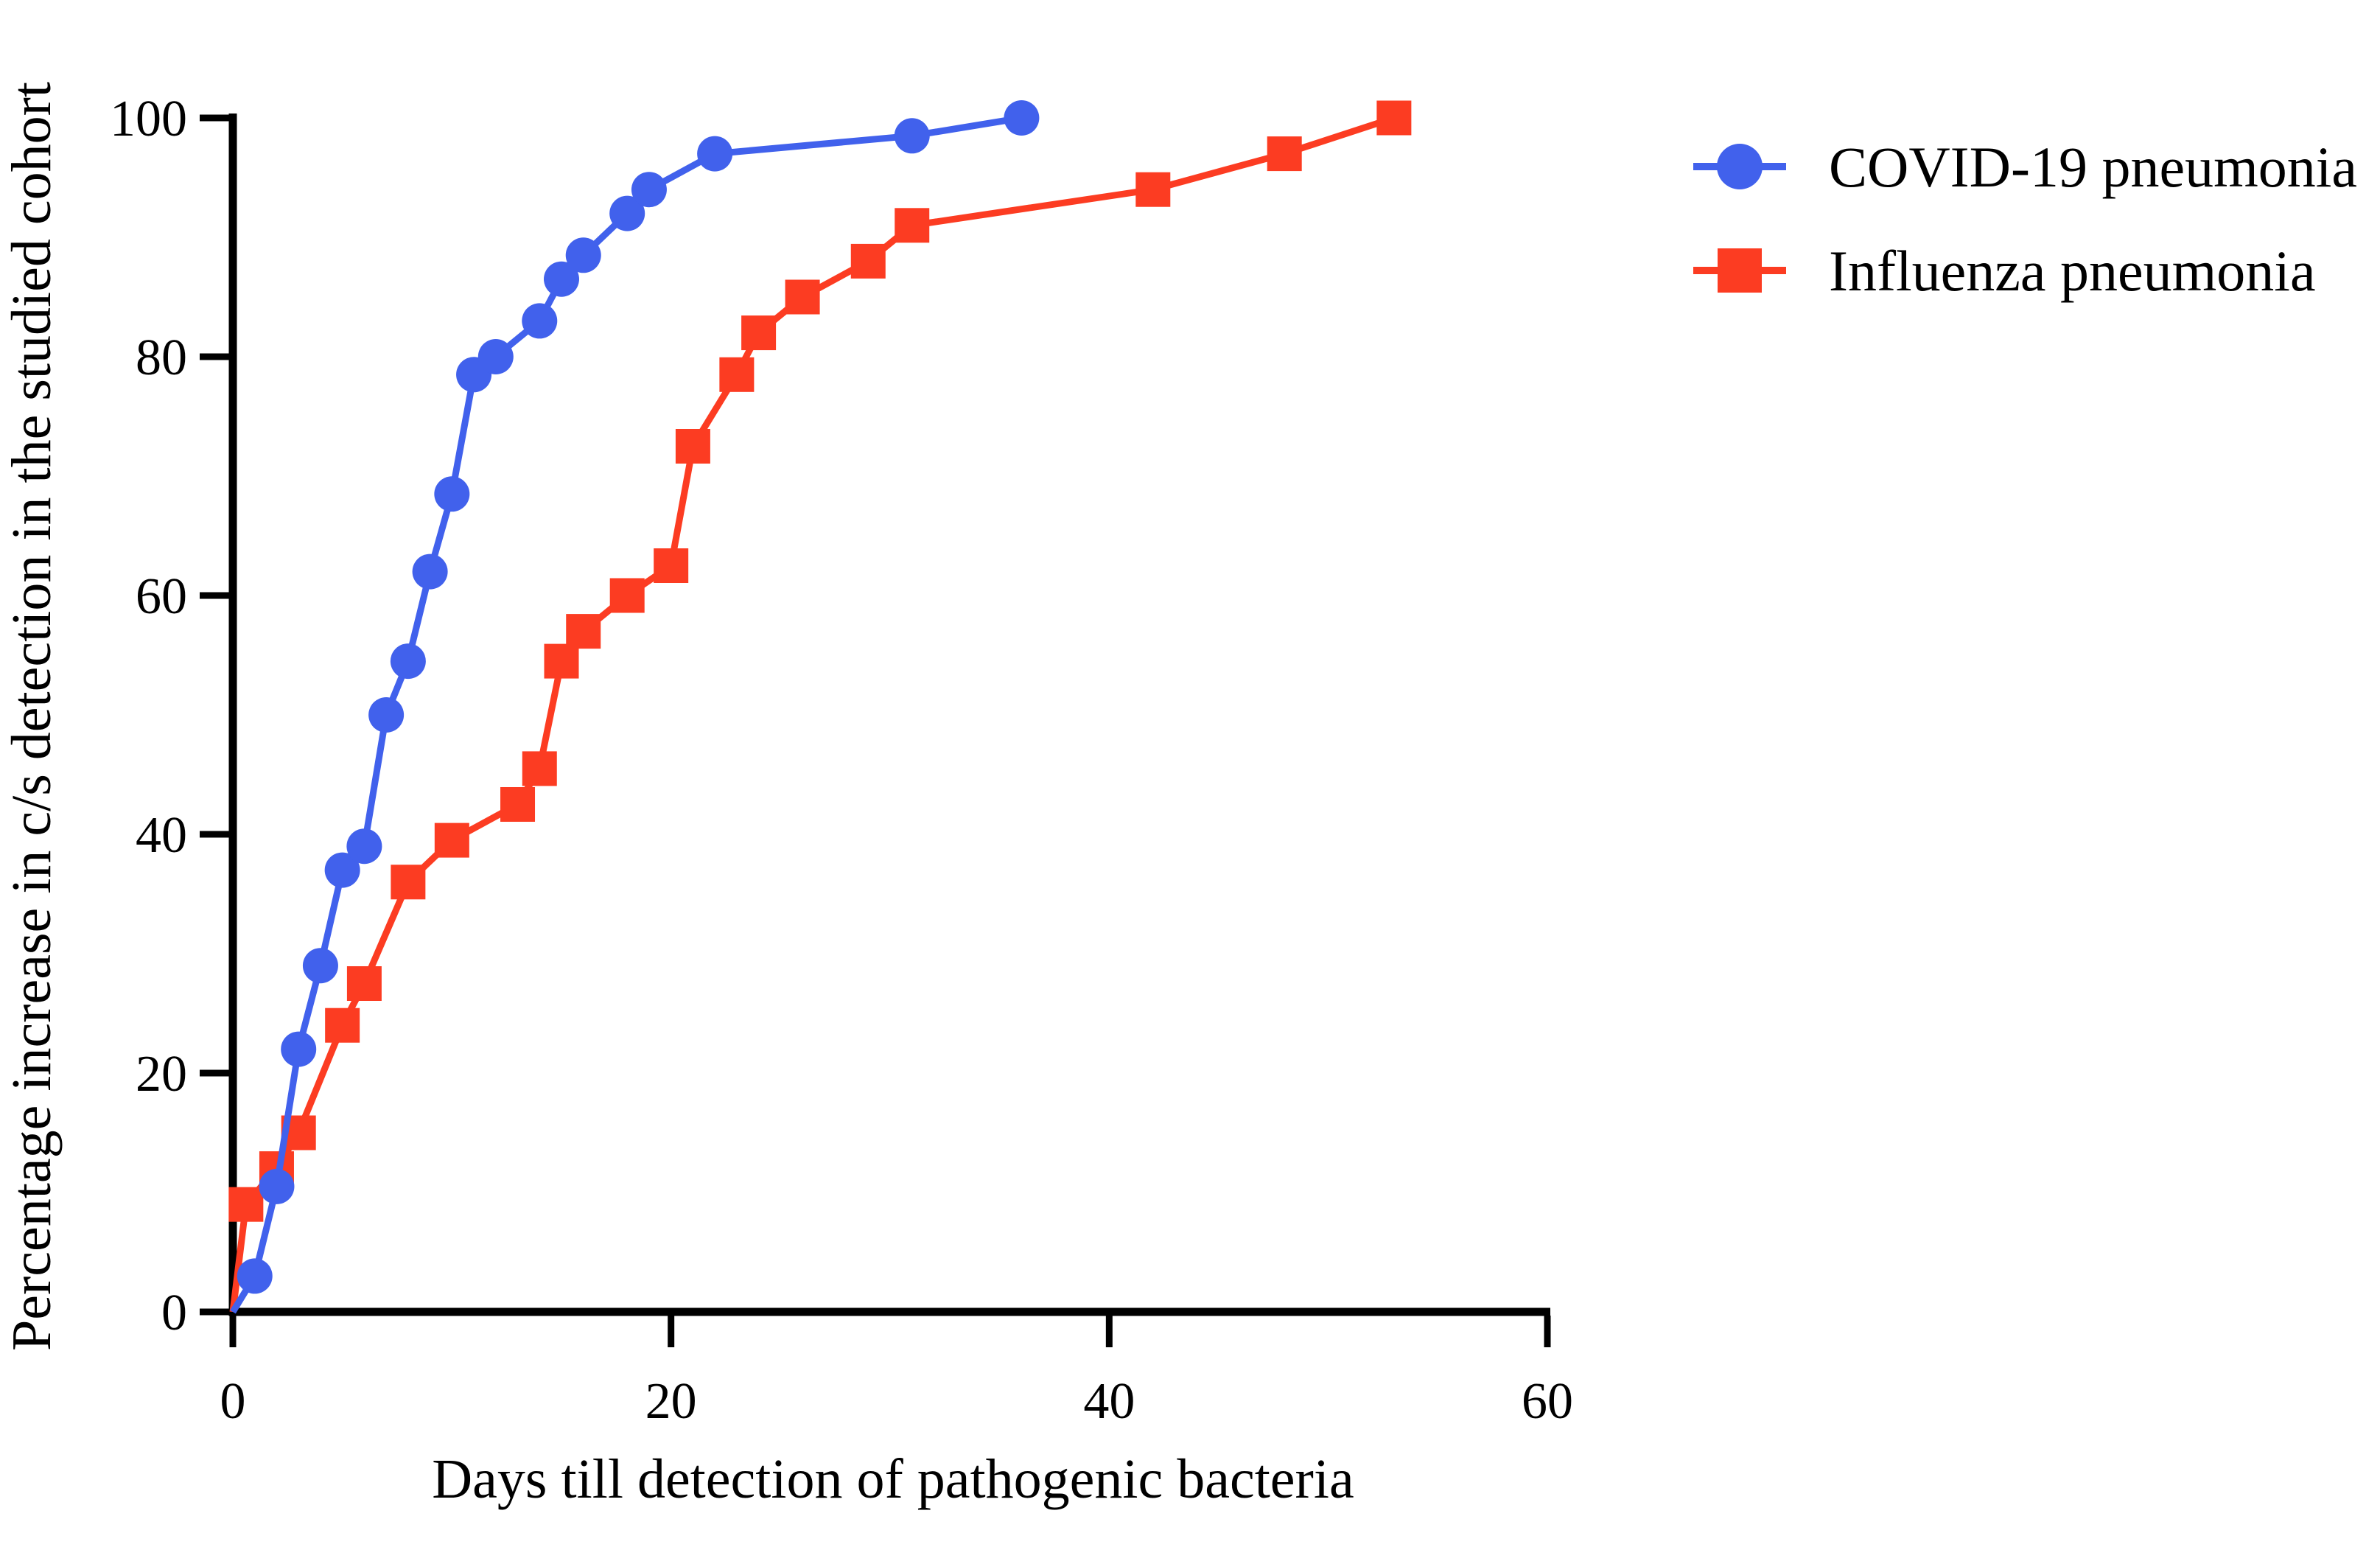 Image resolution: width=2380 pixels, height=1547 pixels. I want to click on legend-influenza-square-icon, so click(1740, 271).